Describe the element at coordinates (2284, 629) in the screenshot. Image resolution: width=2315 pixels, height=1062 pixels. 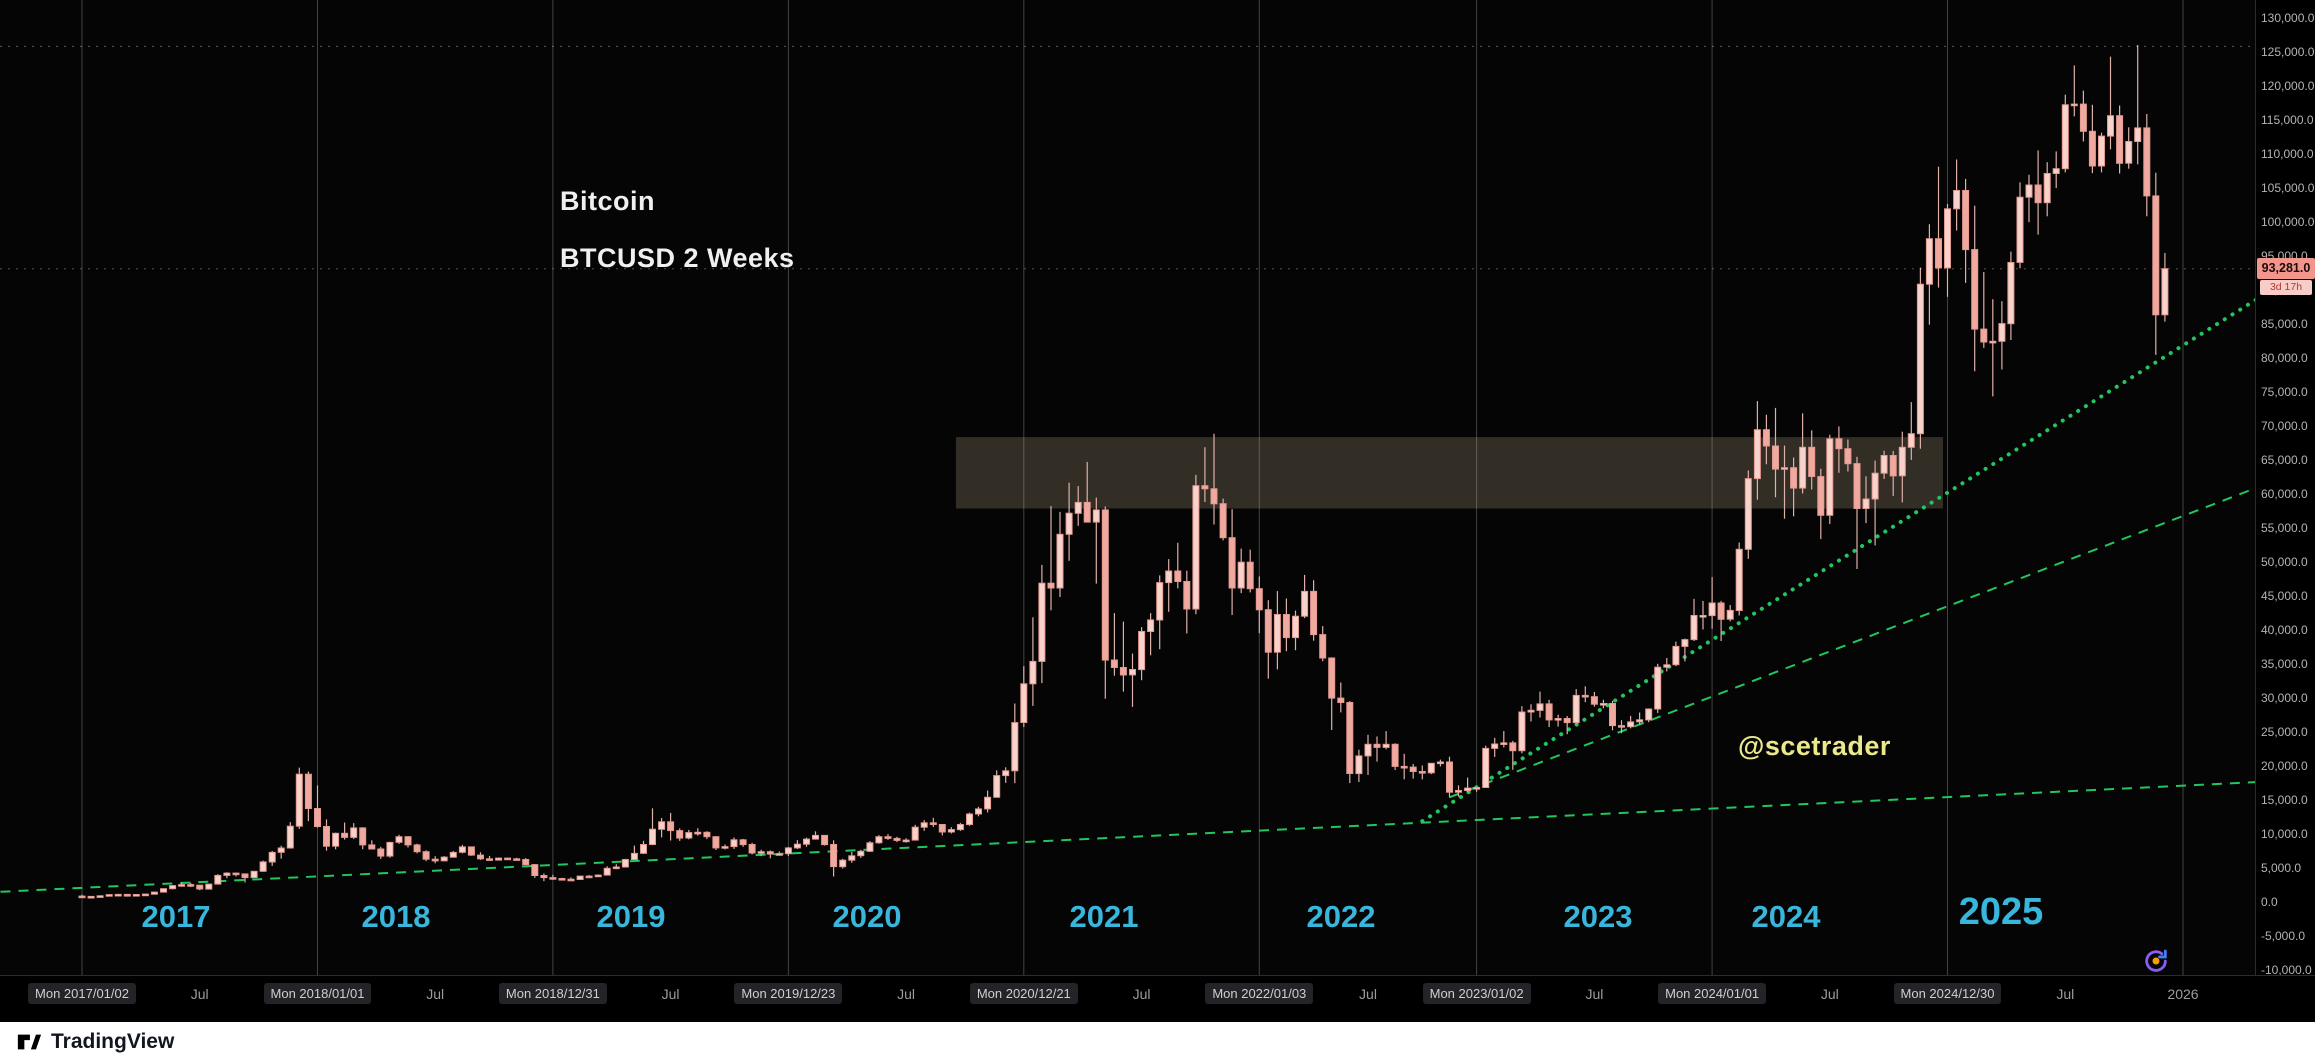
I see `price-tick-label: 40,000.0` at that location.